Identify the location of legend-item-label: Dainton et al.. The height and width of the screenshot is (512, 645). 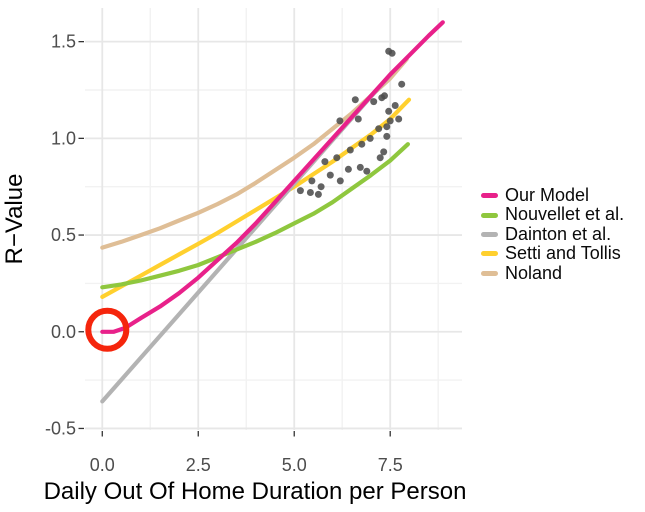
(558, 233).